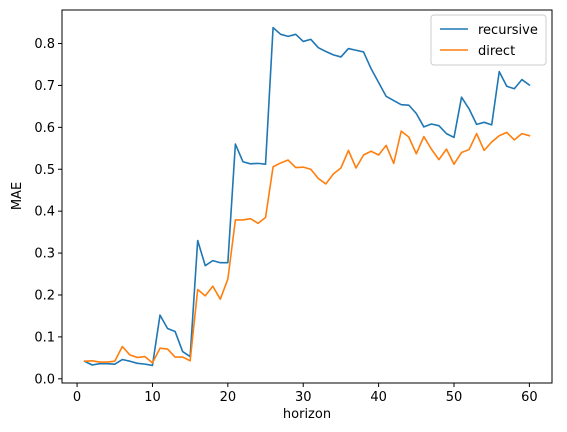 This screenshot has height=432, width=567. I want to click on y-tick-label: 0.0, so click(44, 379).